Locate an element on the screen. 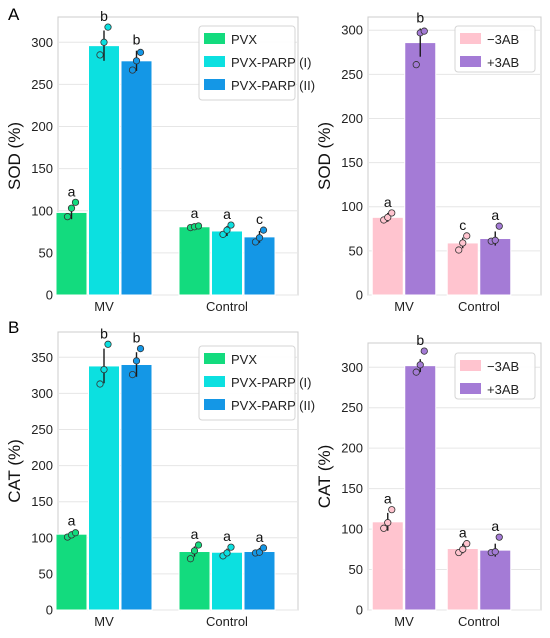 The height and width of the screenshot is (638, 550). legend-label: −3AB is located at coordinates (503, 39).